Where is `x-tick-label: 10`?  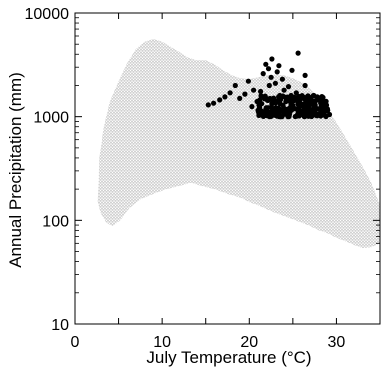
x-tick-label: 10 is located at coordinates (162, 342).